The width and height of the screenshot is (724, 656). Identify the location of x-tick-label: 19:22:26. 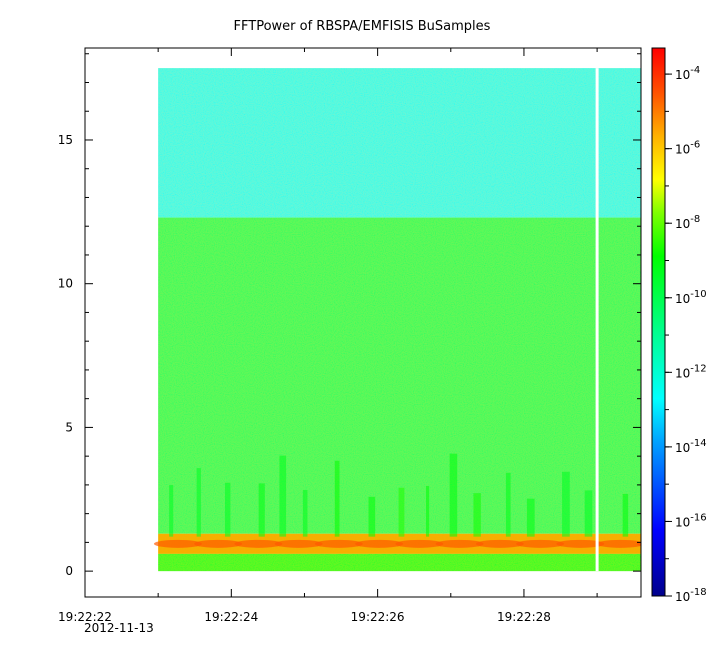
(378, 617).